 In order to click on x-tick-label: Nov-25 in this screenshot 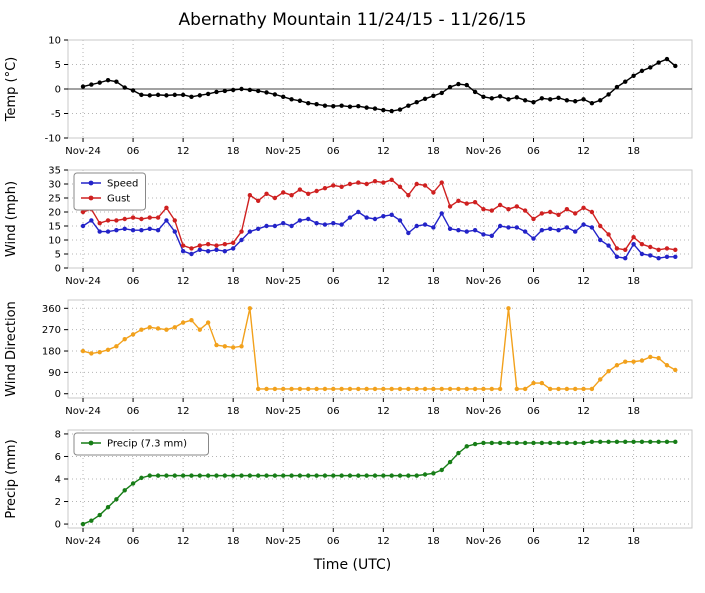, I will do `click(283, 541)`.